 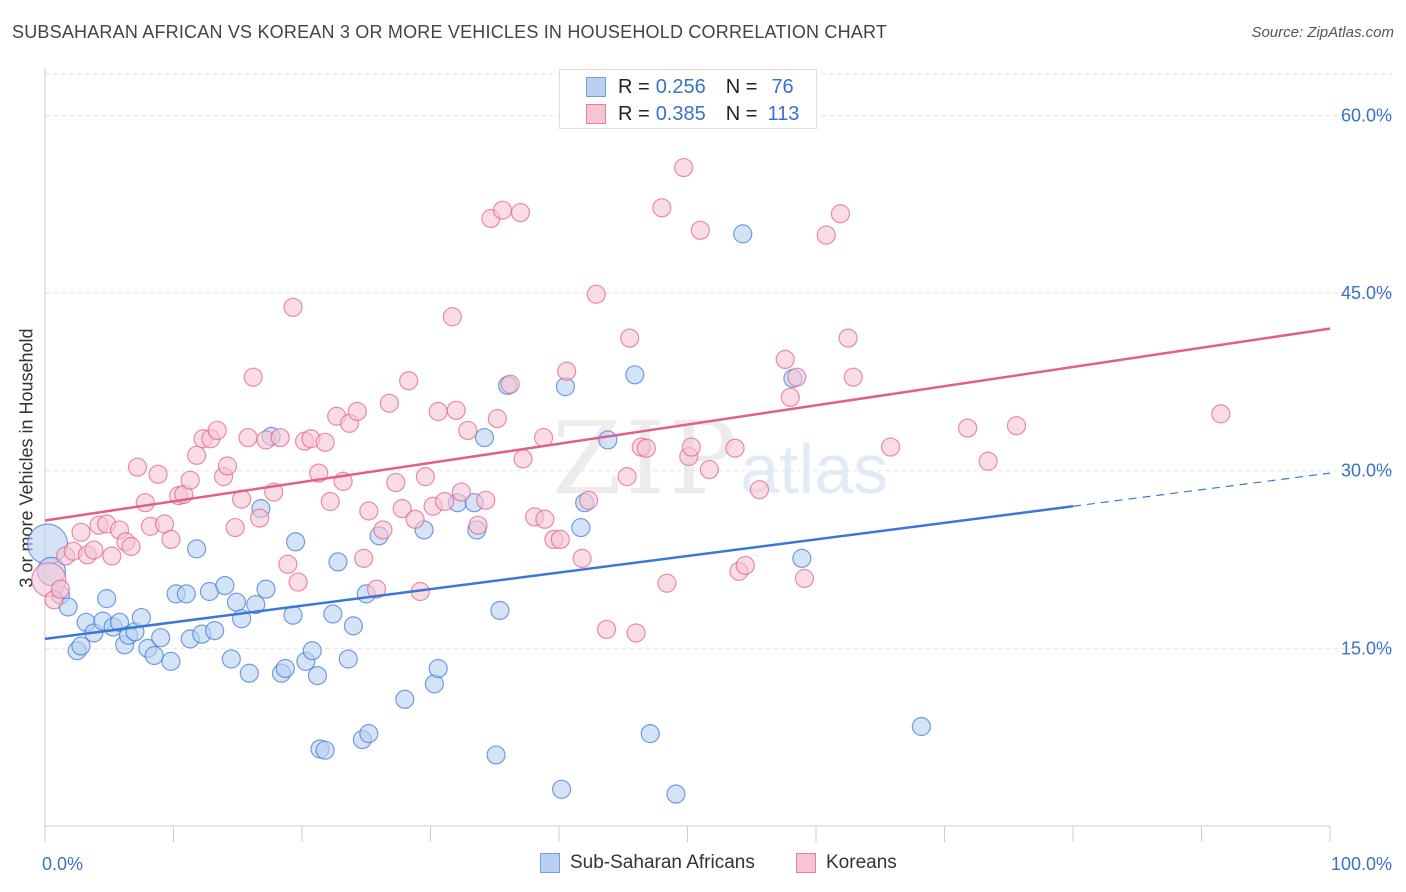 I want to click on bottom-legend-item-subsaharan: Sub-Saharan Africans, so click(x=647, y=863).